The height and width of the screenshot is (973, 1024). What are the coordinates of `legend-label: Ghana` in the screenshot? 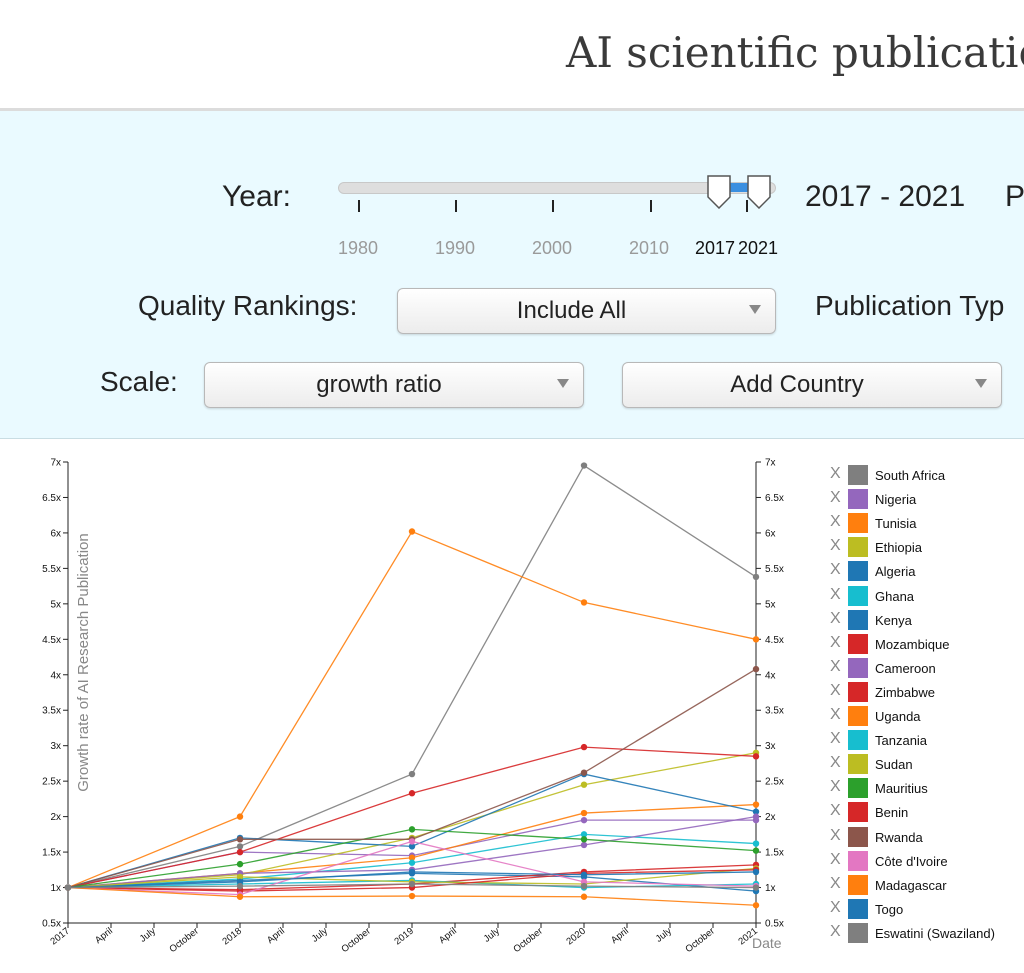 It's located at (895, 596).